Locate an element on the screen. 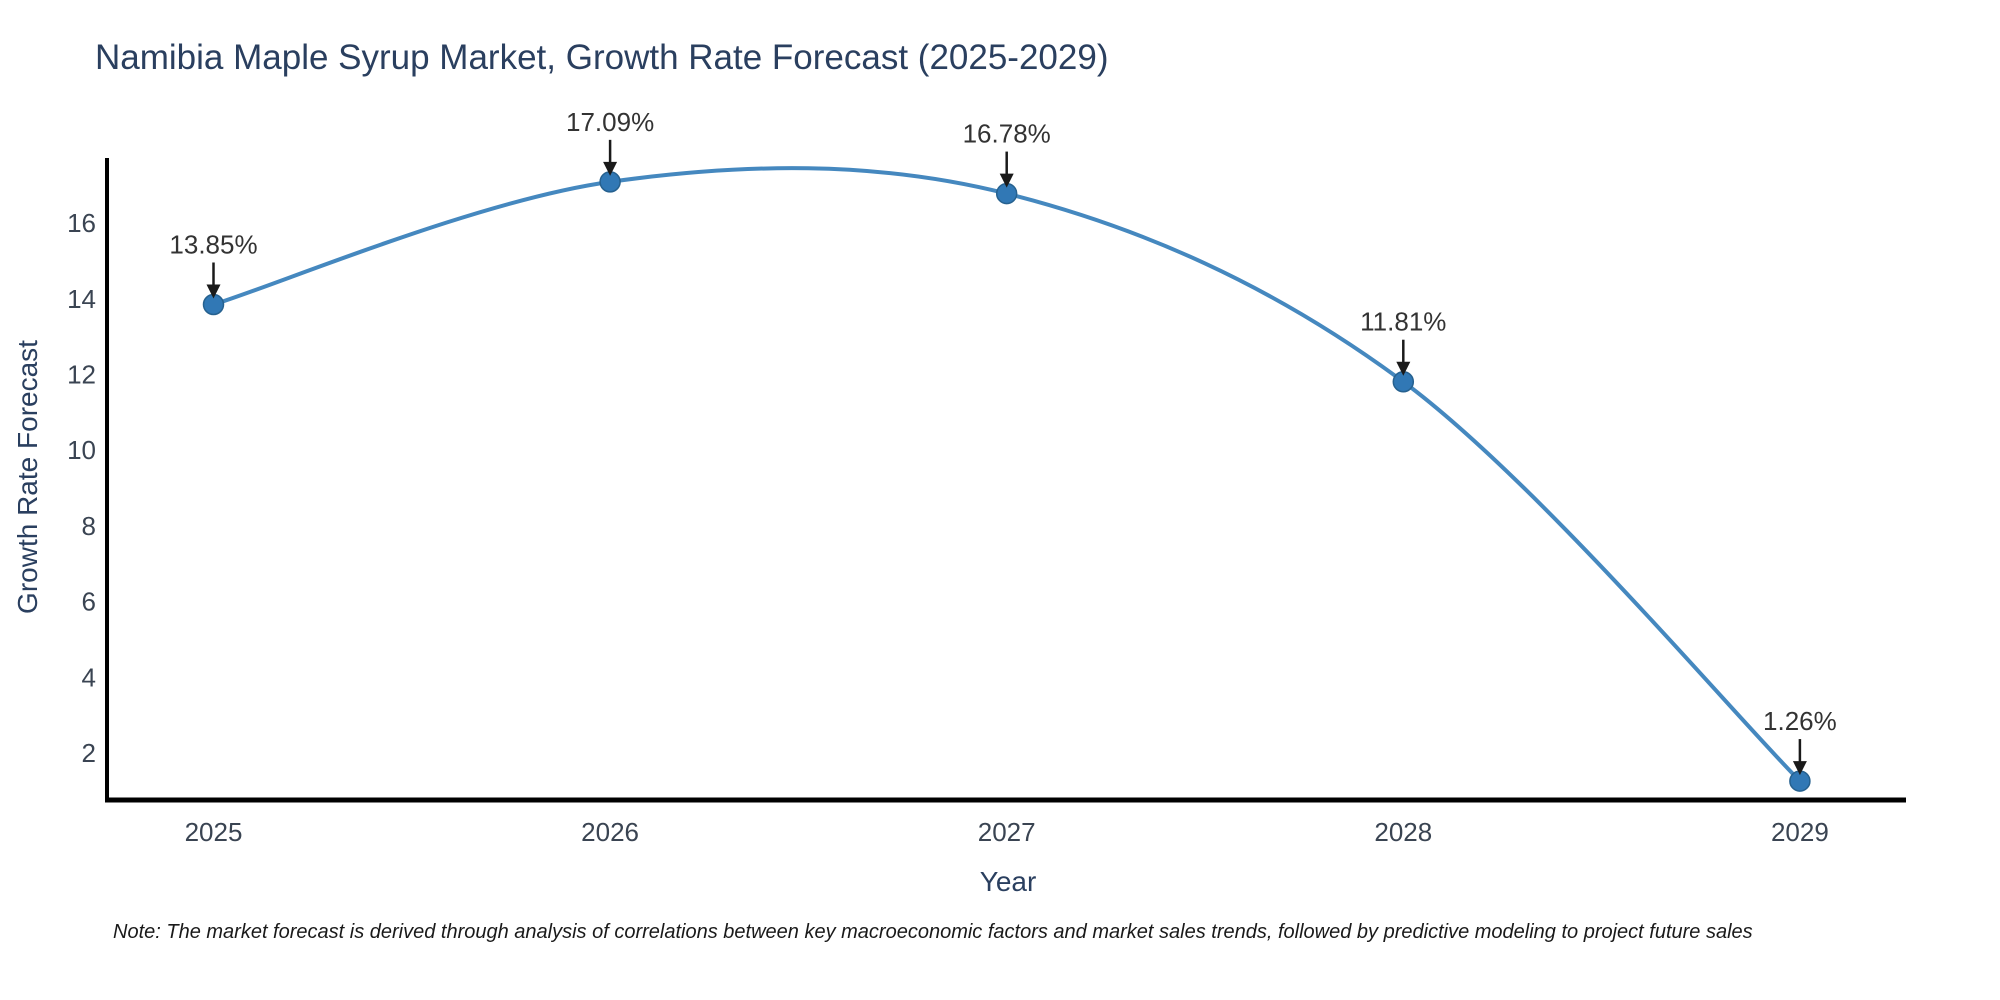  x-tick-label: 2027 is located at coordinates (1007, 832).